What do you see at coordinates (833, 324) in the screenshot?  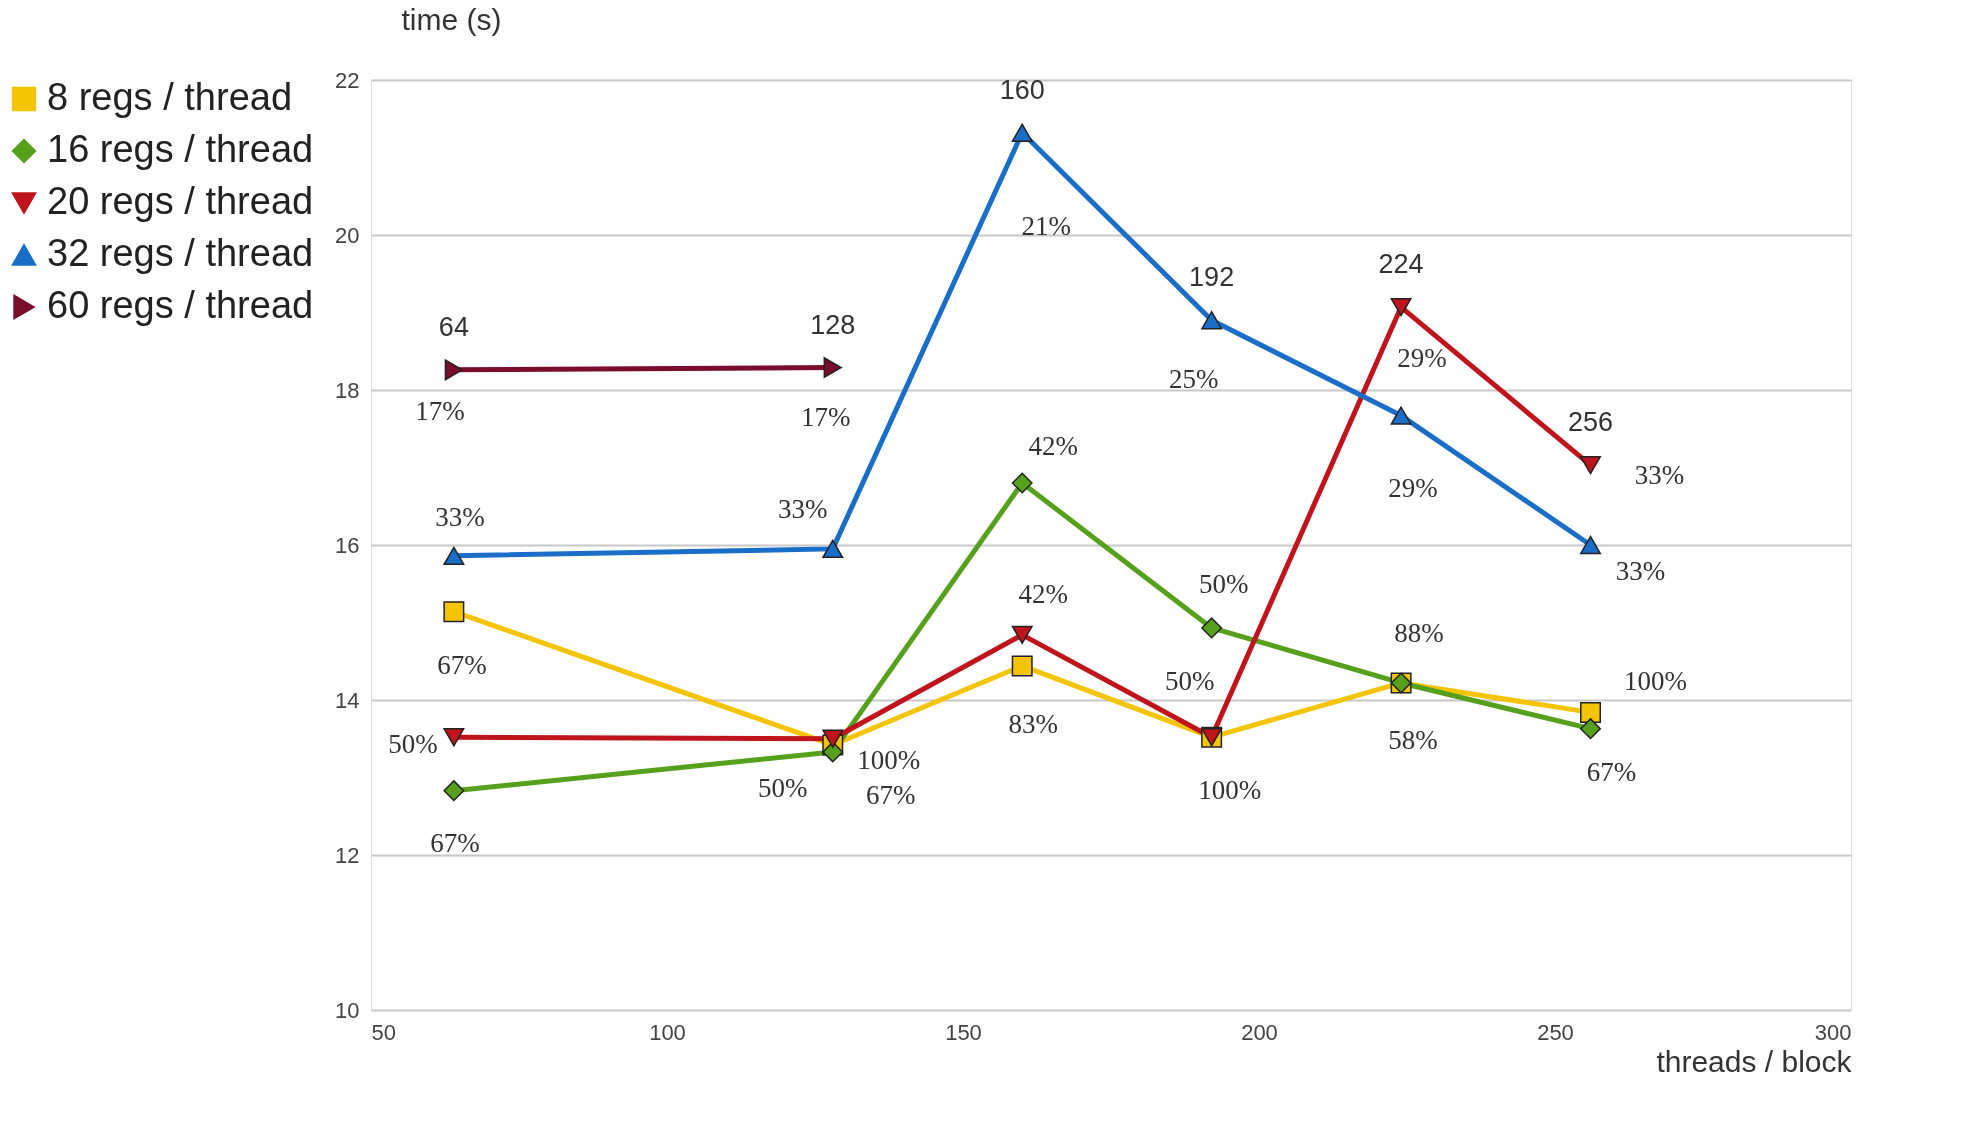 I see `annotation: 128` at bounding box center [833, 324].